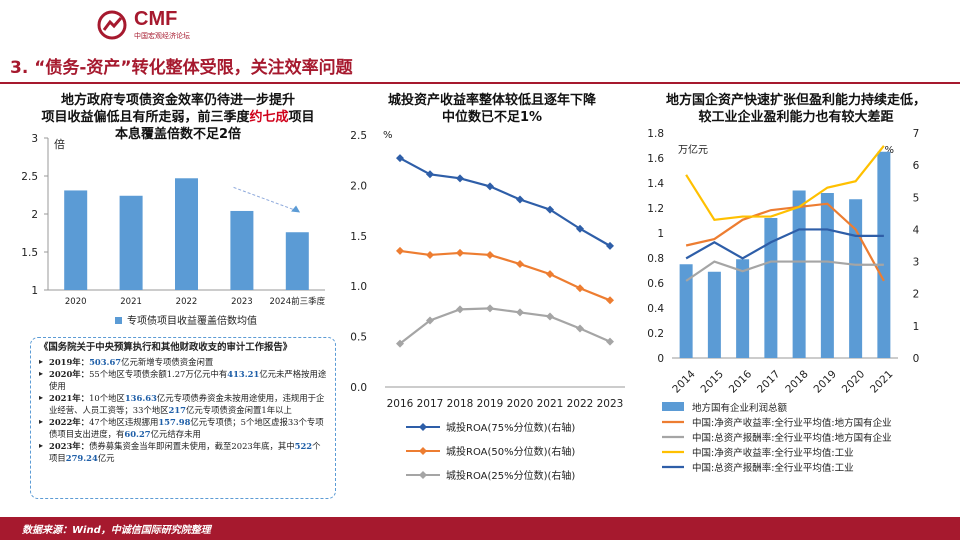 The image size is (960, 540). Describe the element at coordinates (175, 434) in the screenshot. I see `notes-text: 亿元结存未用` at that location.